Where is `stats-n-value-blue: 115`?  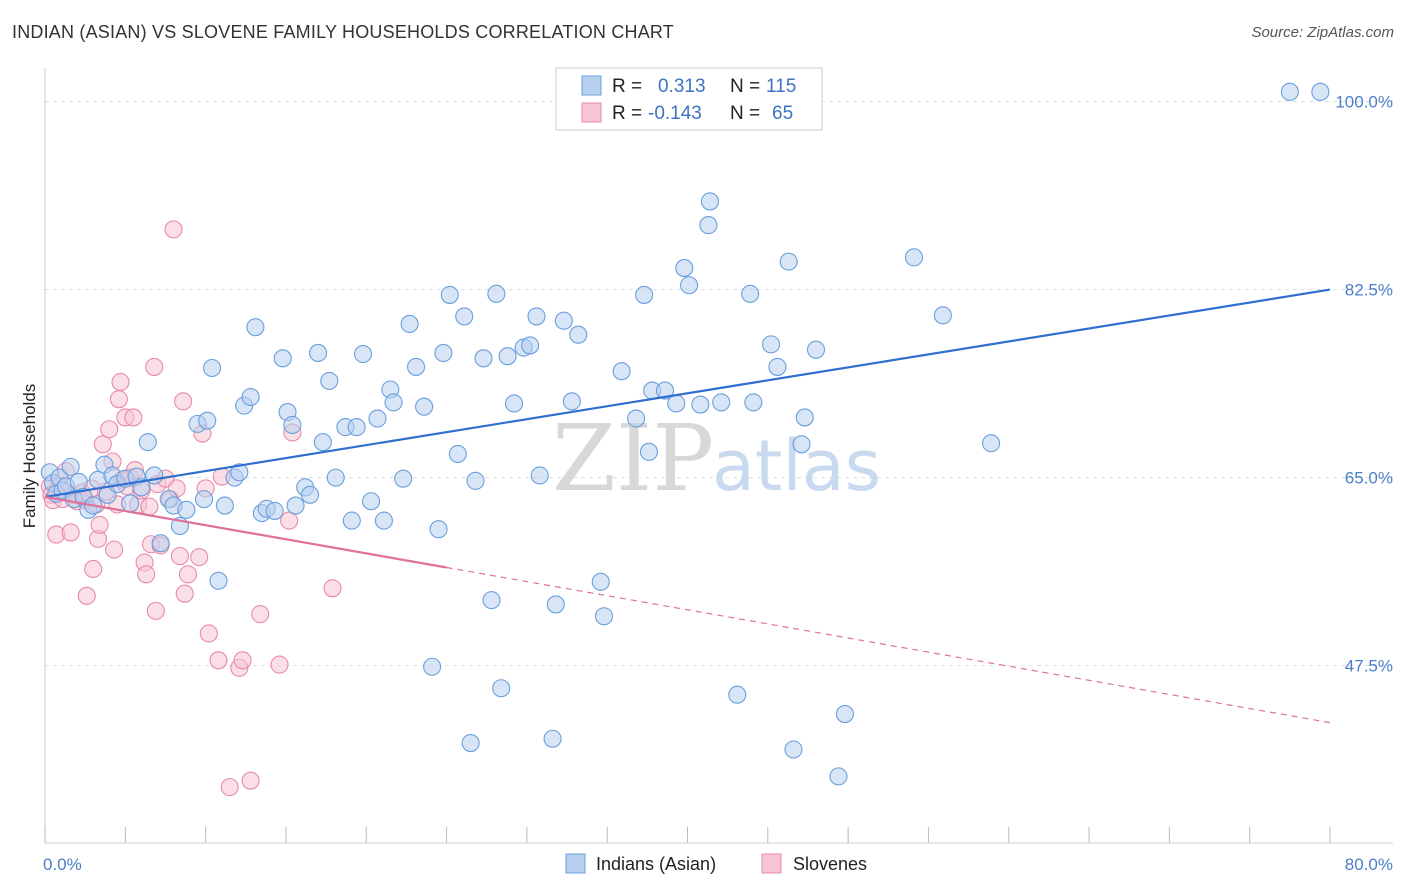 stats-n-value-blue: 115 is located at coordinates (781, 86).